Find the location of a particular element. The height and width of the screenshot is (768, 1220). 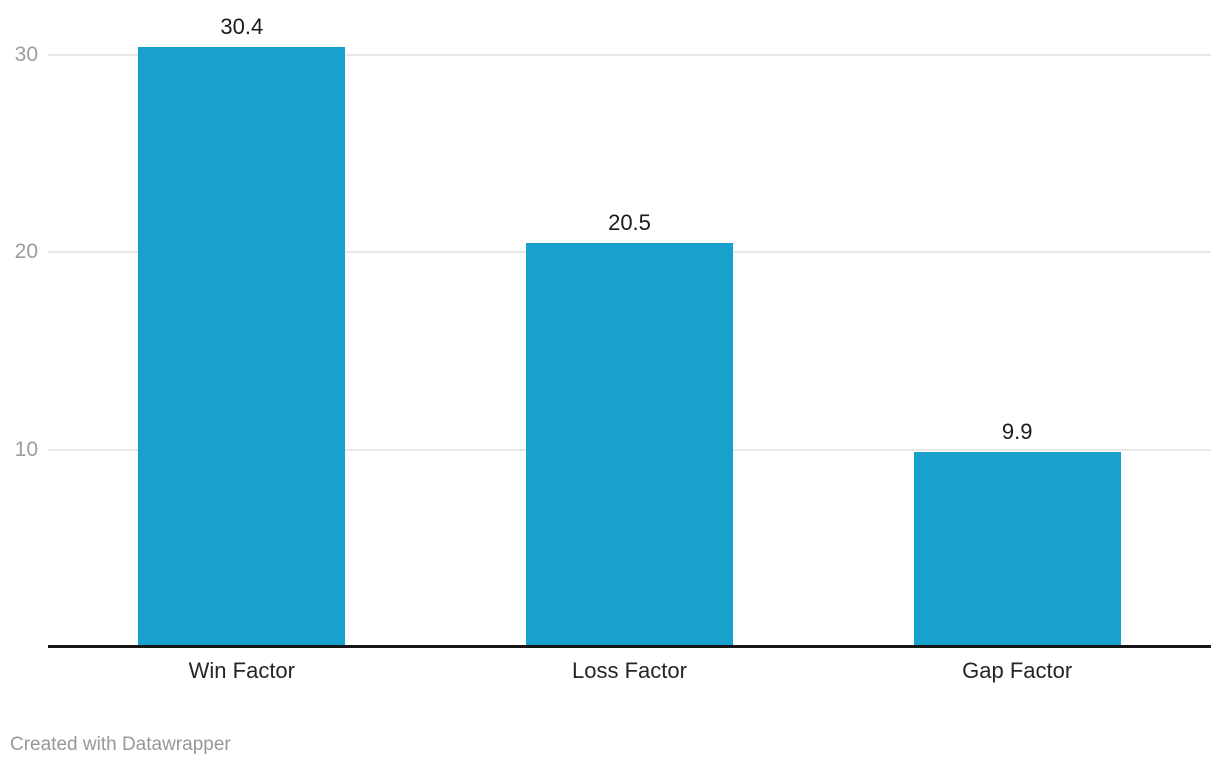

y-gridline is located at coordinates (629, 55).